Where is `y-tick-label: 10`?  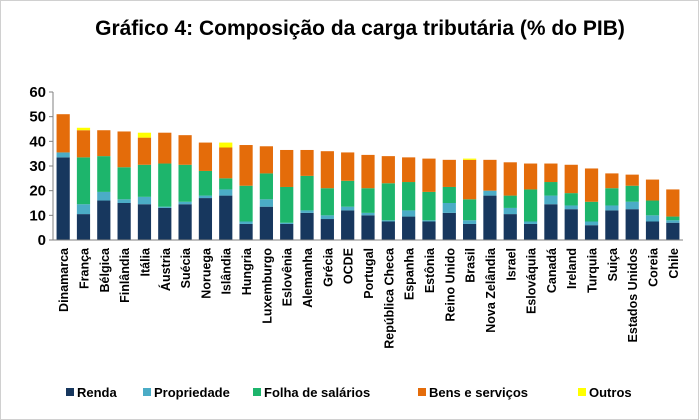
y-tick-label: 10 is located at coordinates (37, 215).